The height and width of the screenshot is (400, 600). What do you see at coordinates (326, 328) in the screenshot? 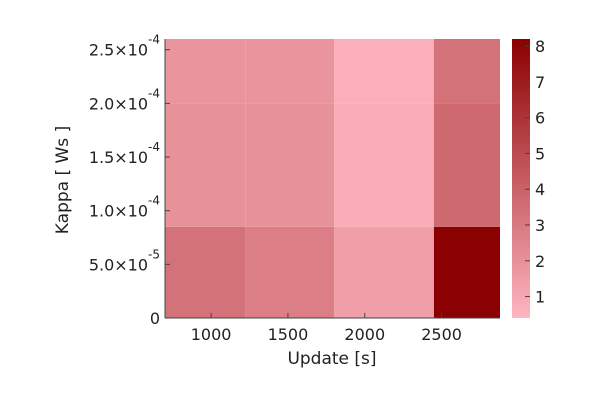
I see `x-axis-ticks: 1000 1500 2000 2500` at bounding box center [326, 328].